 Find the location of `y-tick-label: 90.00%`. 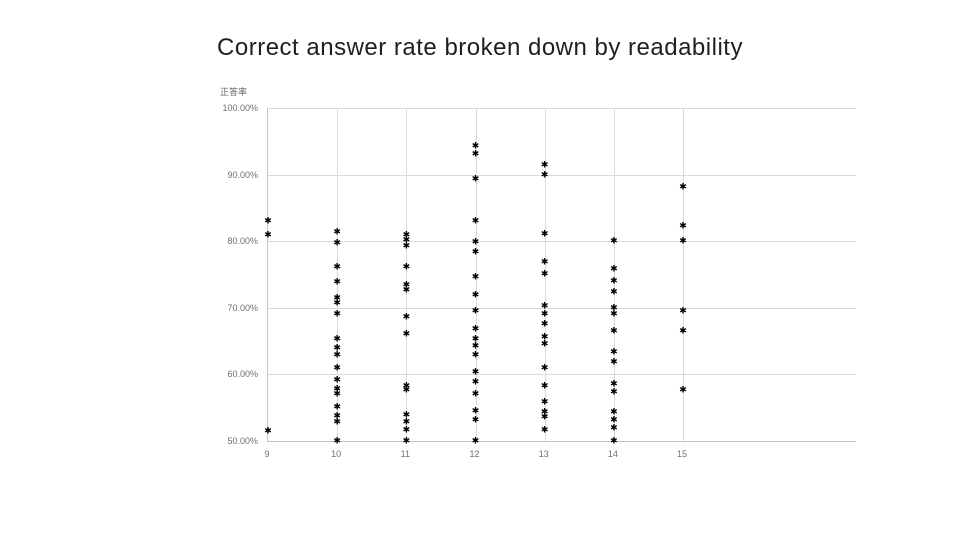

y-tick-label: 90.00% is located at coordinates (242, 174).